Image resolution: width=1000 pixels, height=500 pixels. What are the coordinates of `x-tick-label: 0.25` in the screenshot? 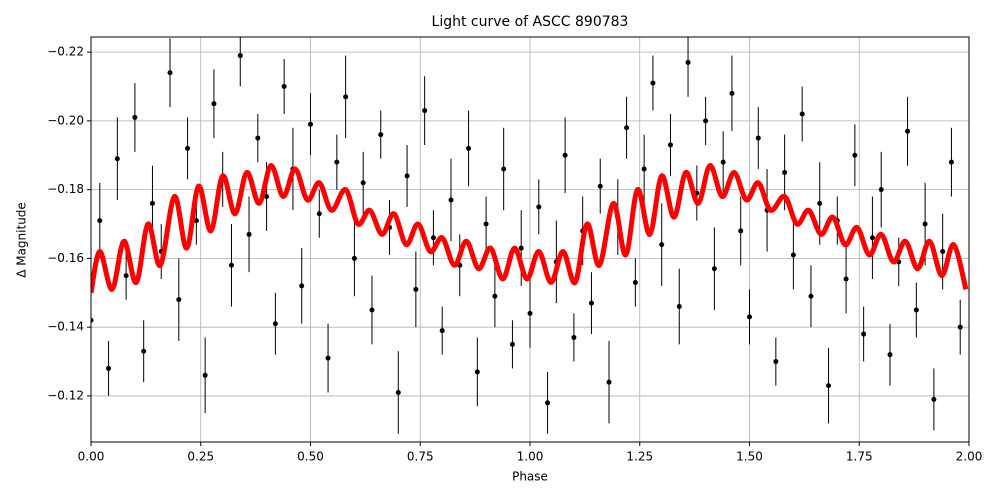 It's located at (200, 457).